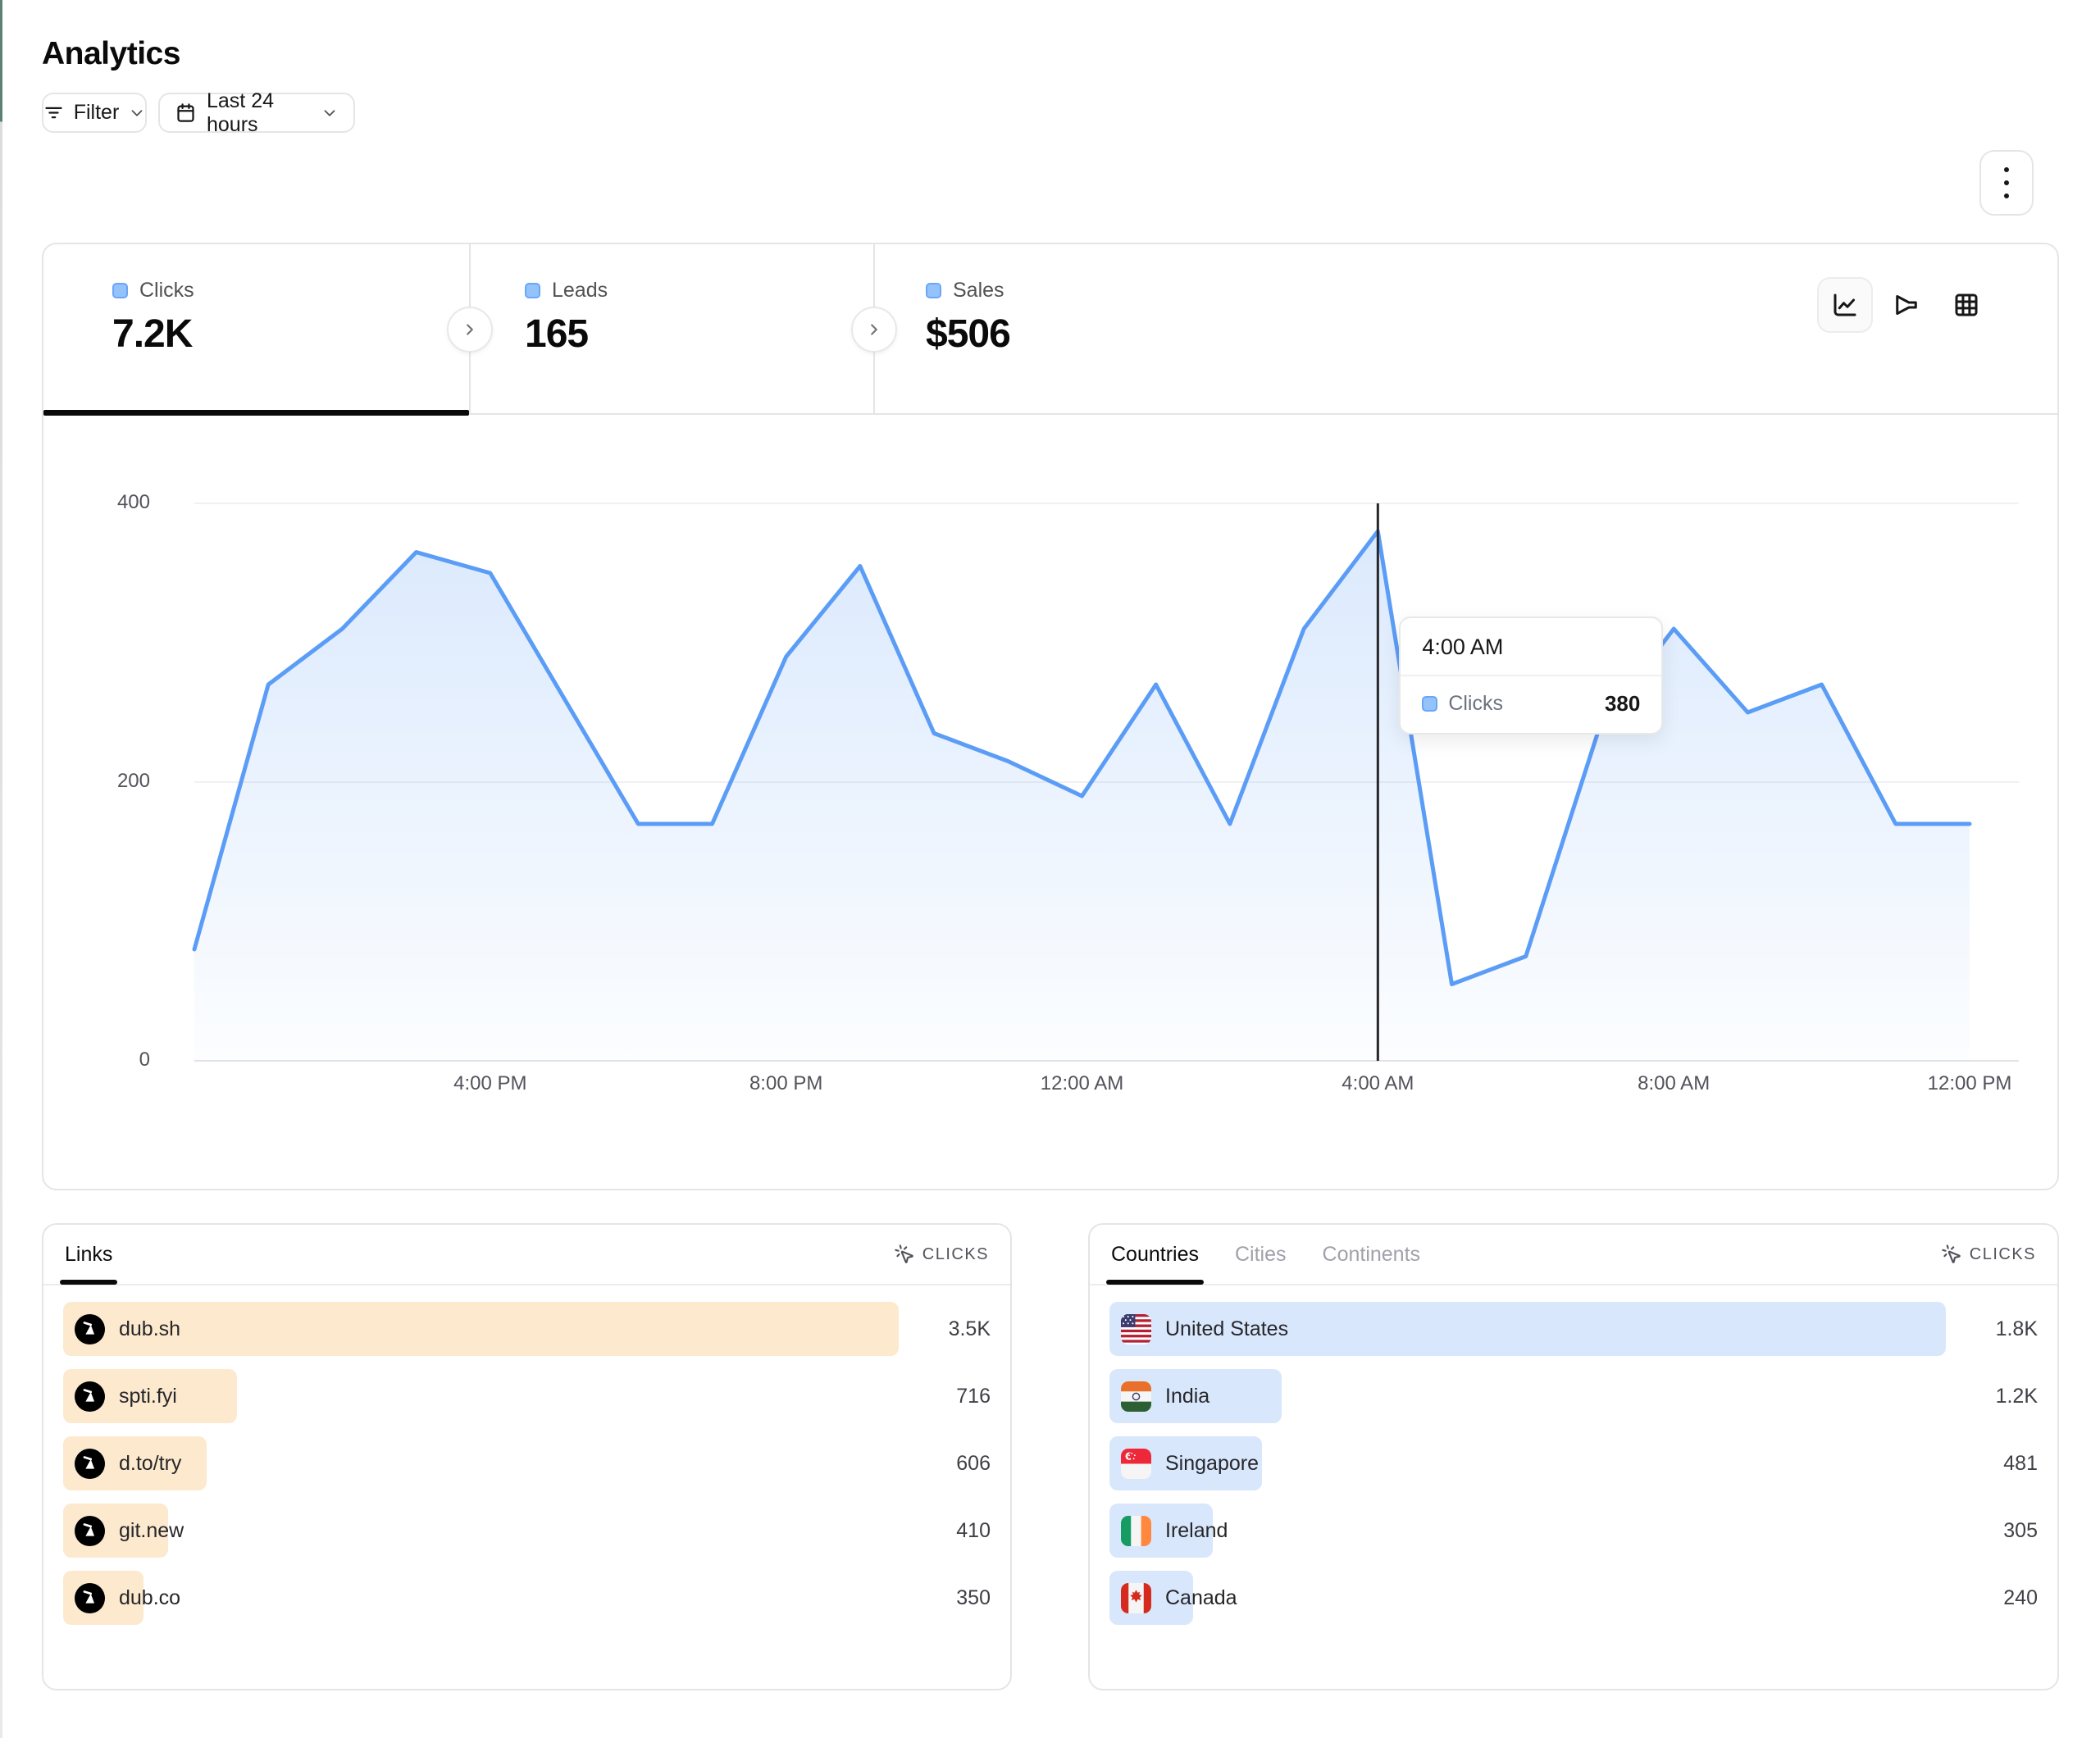 The height and width of the screenshot is (1738, 2100). Describe the element at coordinates (152, 334) in the screenshot. I see `stat-value-clicks: 7.2K` at that location.